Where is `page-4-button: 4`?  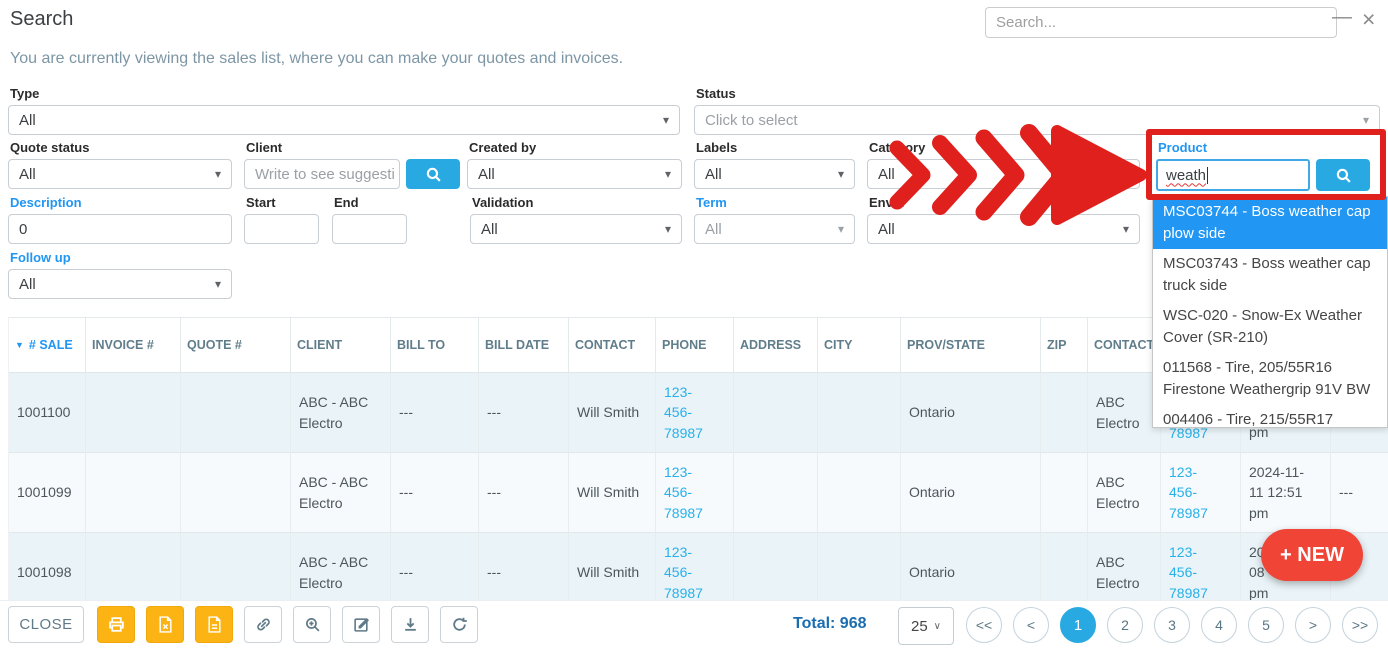 page-4-button: 4 is located at coordinates (1219, 625).